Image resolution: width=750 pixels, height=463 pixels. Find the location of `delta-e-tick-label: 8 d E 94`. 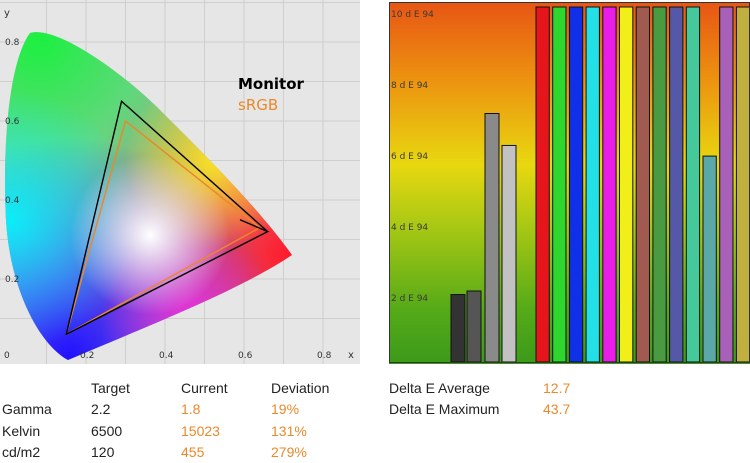

delta-e-tick-label: 8 d E 94 is located at coordinates (409, 86).